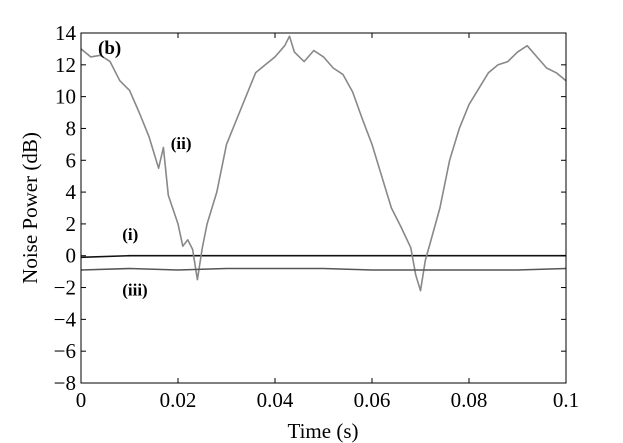  What do you see at coordinates (66, 33) in the screenshot?
I see `y-tick-label: 14` at bounding box center [66, 33].